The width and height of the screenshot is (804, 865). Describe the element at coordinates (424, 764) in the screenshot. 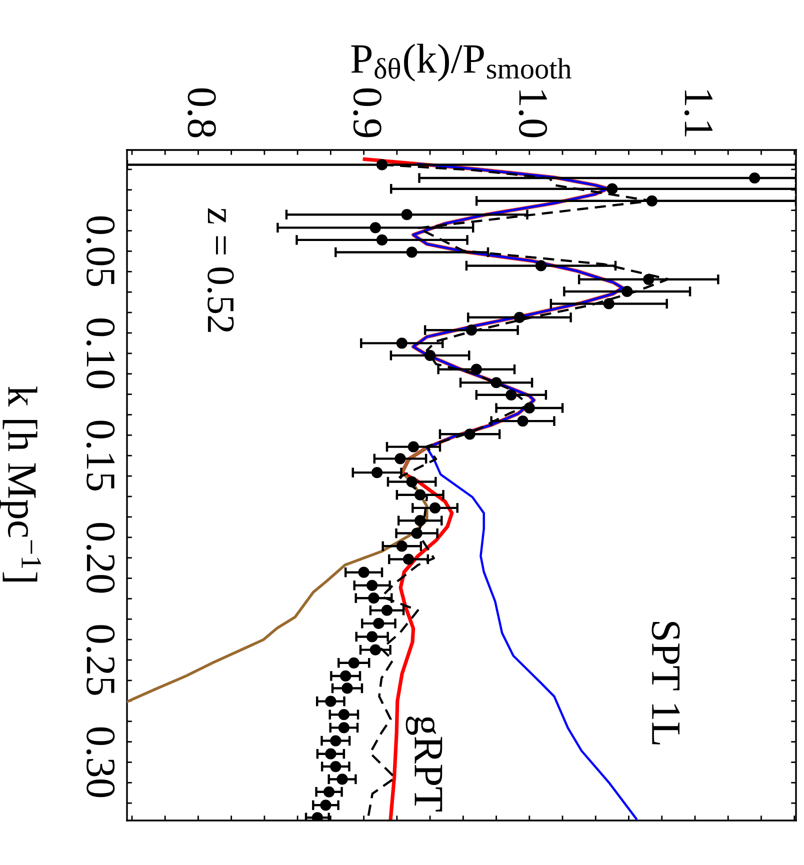

I see `text: gRPT` at that location.